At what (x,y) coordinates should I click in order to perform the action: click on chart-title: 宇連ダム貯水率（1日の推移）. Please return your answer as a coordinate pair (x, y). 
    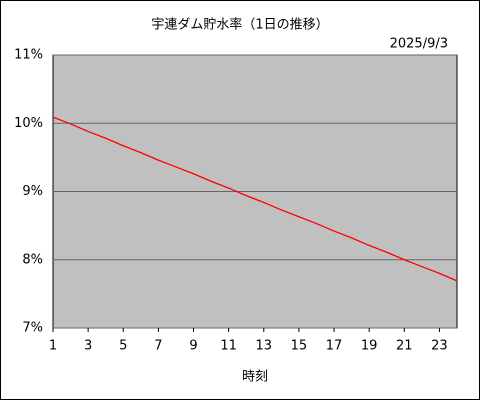
    Looking at the image, I should click on (239, 25).